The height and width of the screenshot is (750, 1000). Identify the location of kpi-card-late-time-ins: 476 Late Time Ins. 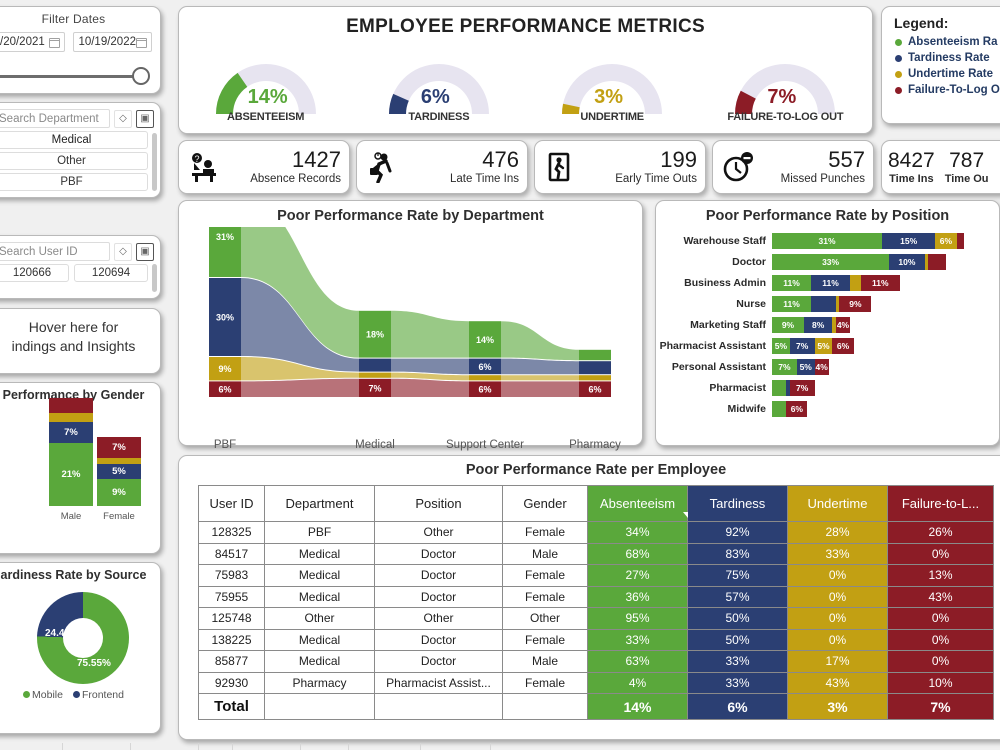
(442, 167).